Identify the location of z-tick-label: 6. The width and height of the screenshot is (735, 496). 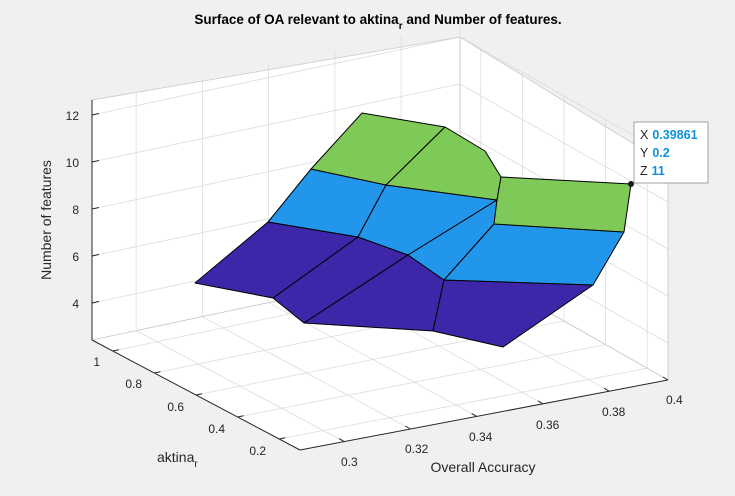
(75, 257).